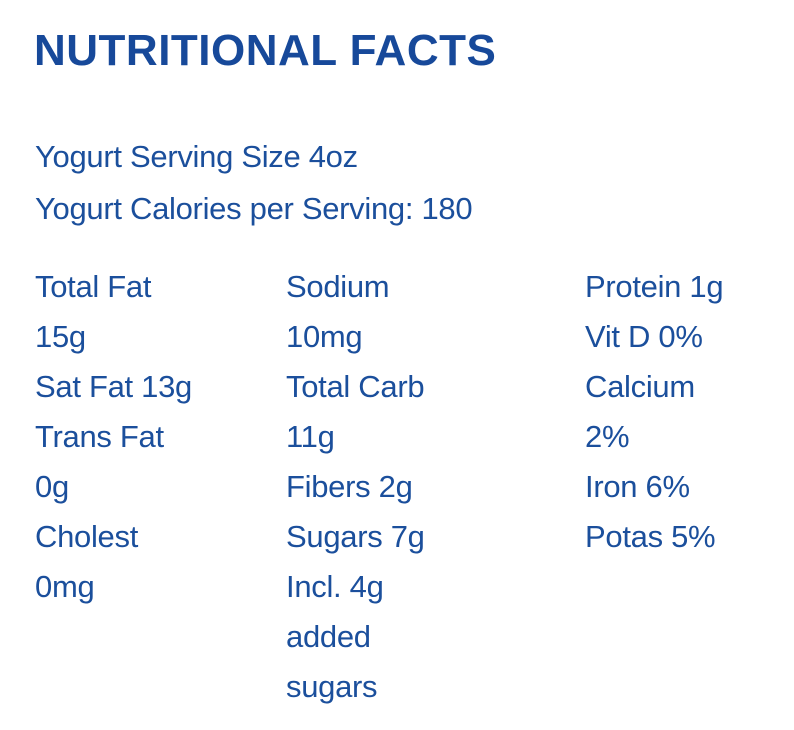 The image size is (794, 730). I want to click on nutrition-line-added-sugars-2: added, so click(328, 636).